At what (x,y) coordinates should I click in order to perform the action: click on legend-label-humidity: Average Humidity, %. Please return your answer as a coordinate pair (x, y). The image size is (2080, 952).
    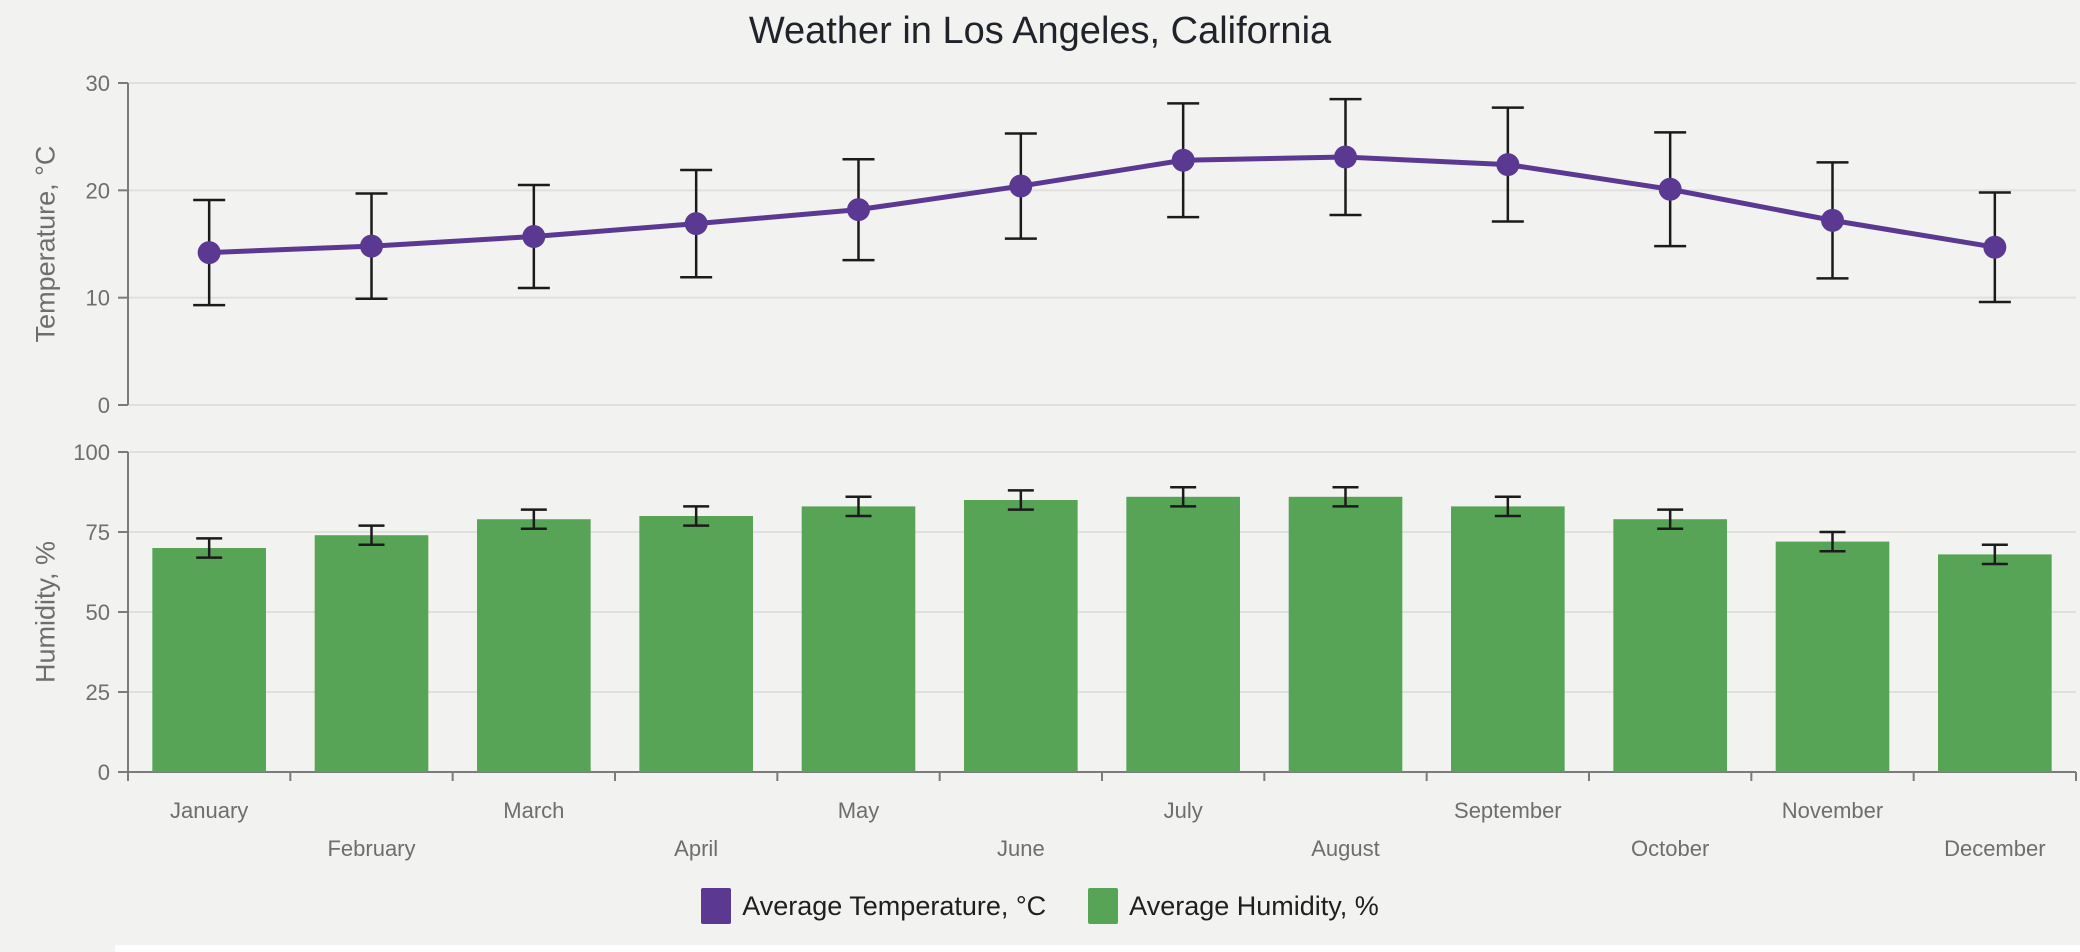
    Looking at the image, I should click on (1254, 905).